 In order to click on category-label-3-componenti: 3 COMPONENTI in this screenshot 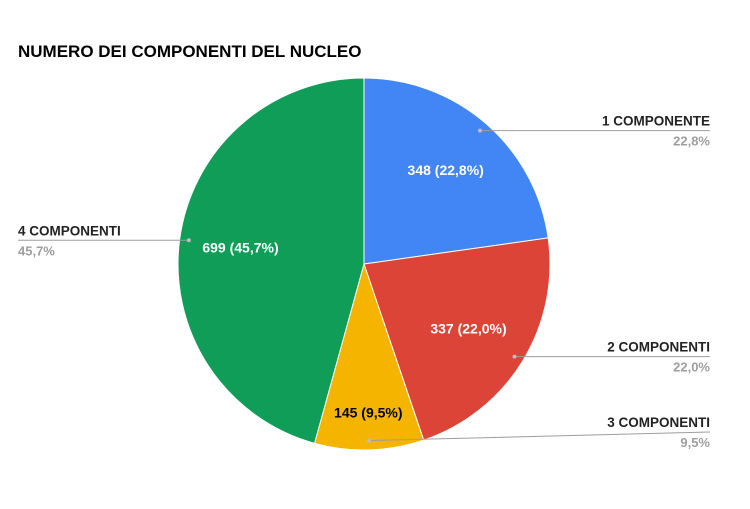, I will do `click(658, 422)`.